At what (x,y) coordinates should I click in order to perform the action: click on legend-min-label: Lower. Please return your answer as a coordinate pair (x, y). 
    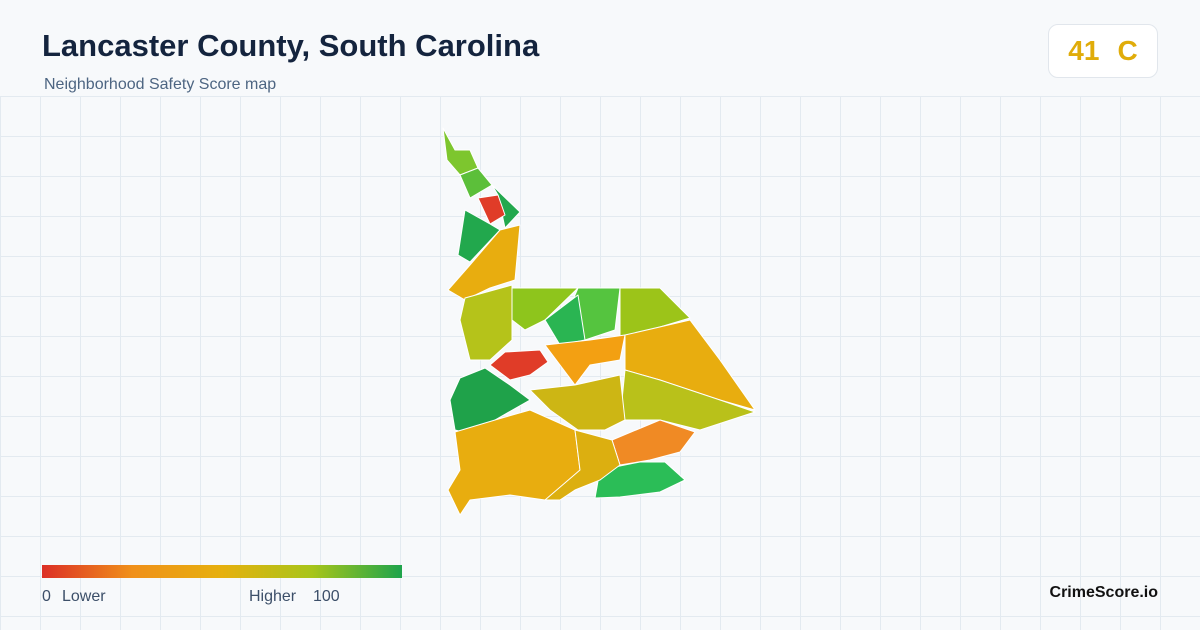
    Looking at the image, I should click on (84, 596).